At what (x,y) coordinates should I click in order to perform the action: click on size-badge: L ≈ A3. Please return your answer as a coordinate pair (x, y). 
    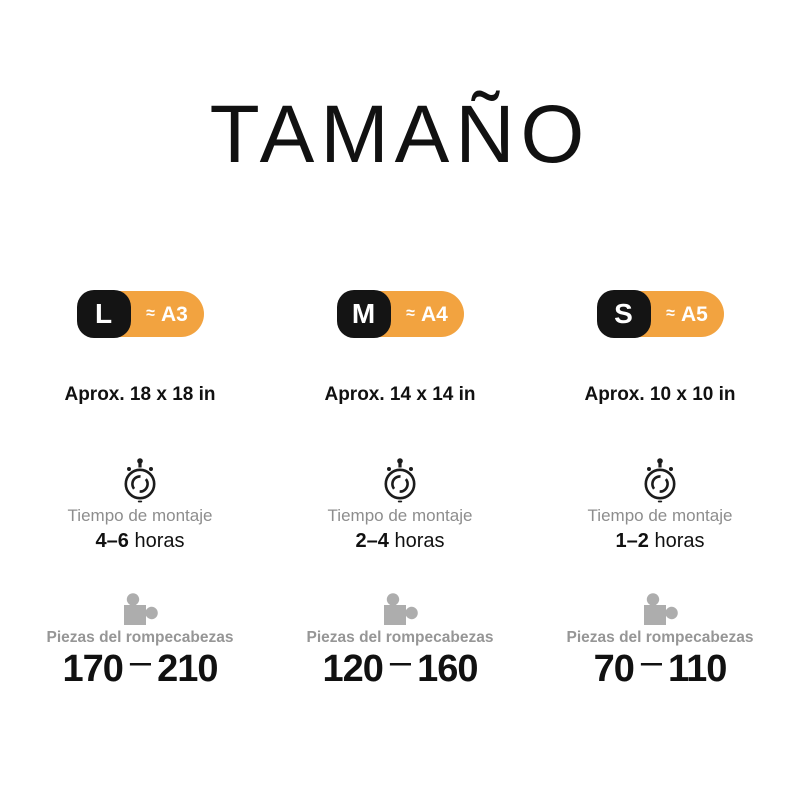
    Looking at the image, I should click on (140, 314).